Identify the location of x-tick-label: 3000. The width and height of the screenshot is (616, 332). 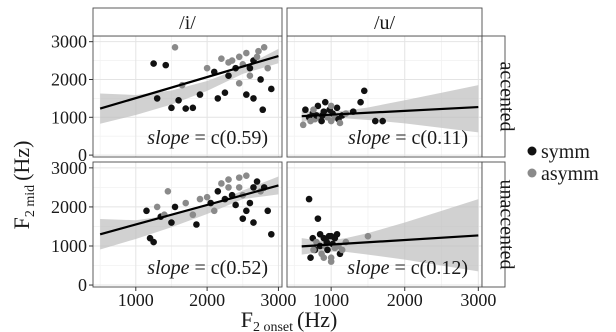
(478, 300).